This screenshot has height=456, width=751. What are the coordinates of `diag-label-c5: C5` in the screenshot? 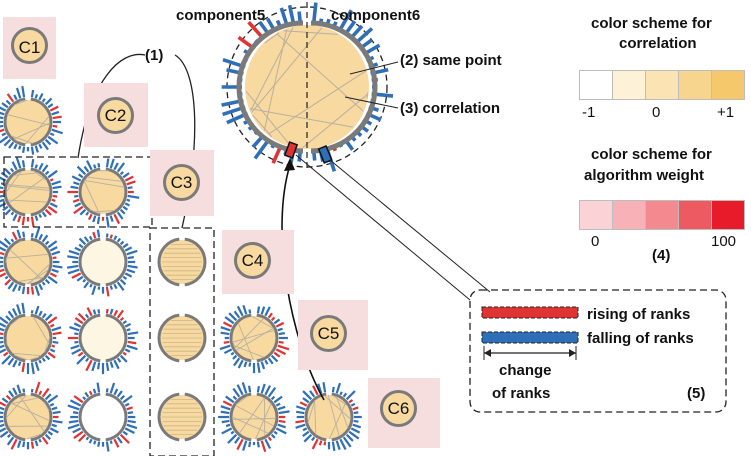 It's located at (328, 333).